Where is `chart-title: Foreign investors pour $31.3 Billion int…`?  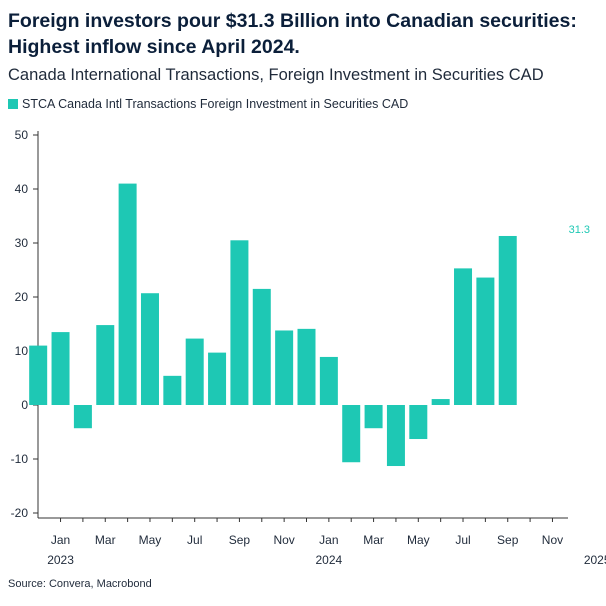
chart-title: Foreign investors pour $31.3 Billion int… is located at coordinates (292, 34).